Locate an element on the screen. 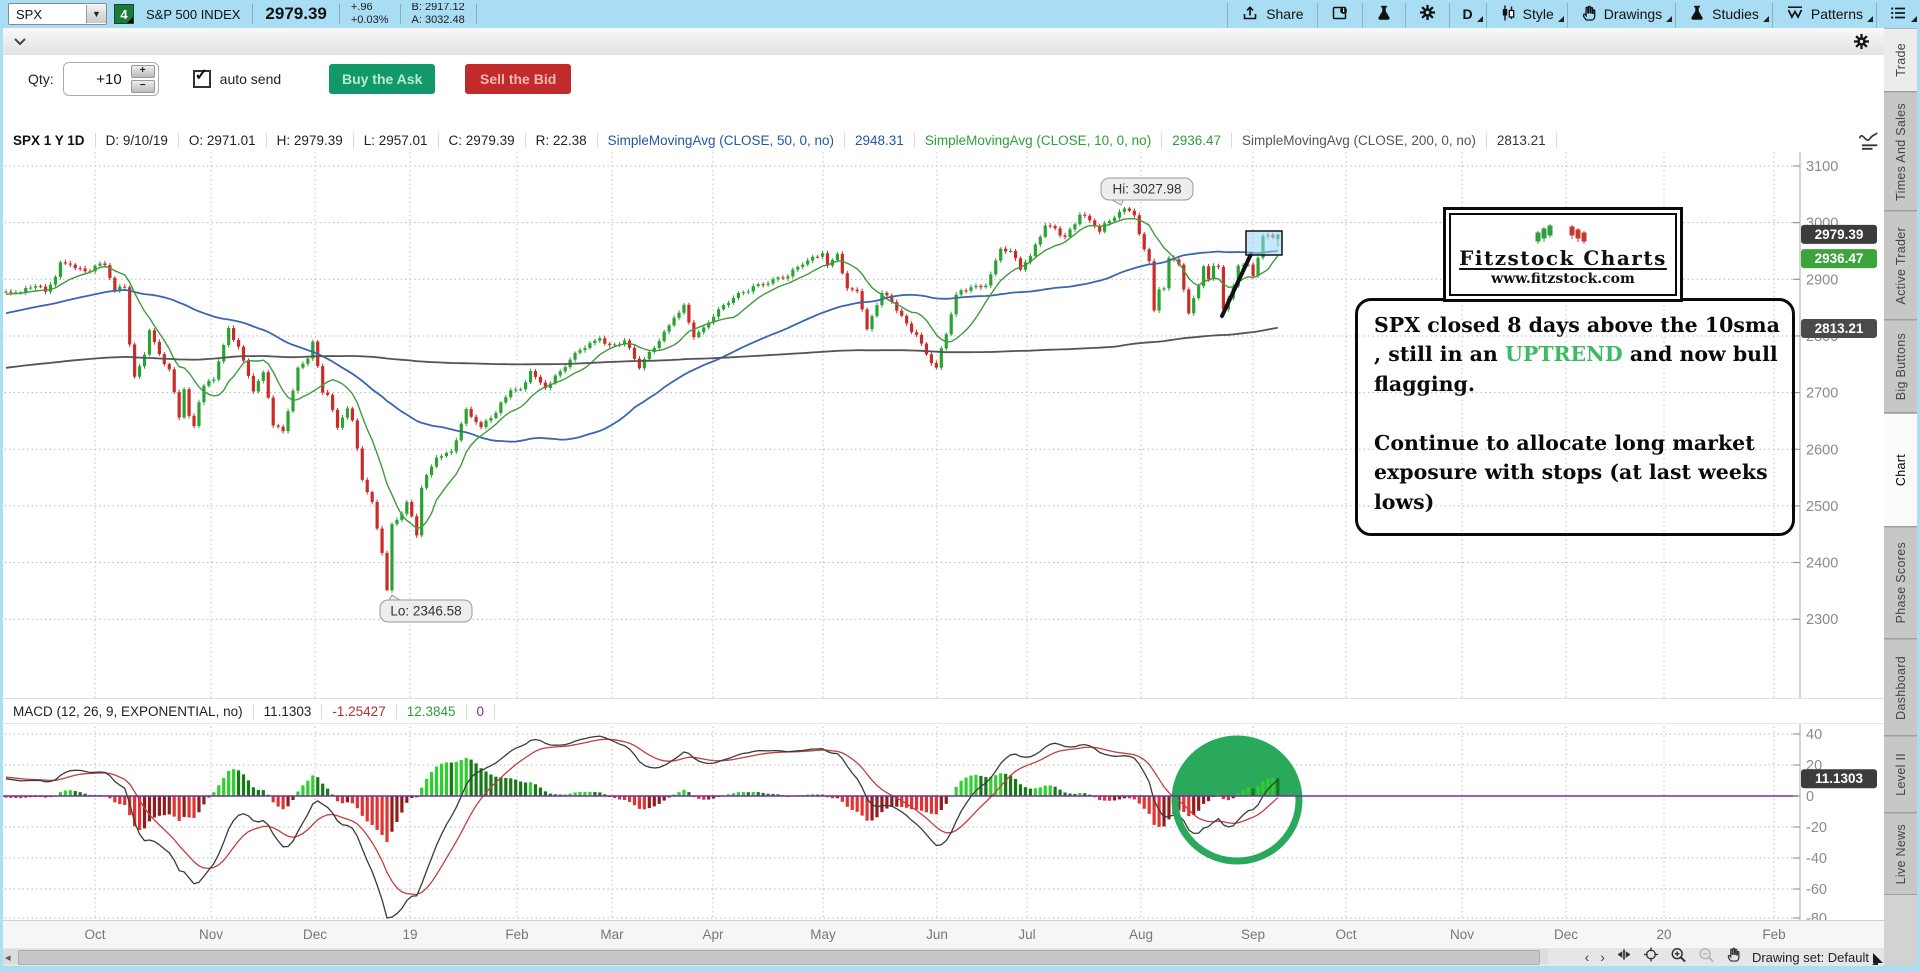  toolbar-style-button: Style is located at coordinates (1526, 14).